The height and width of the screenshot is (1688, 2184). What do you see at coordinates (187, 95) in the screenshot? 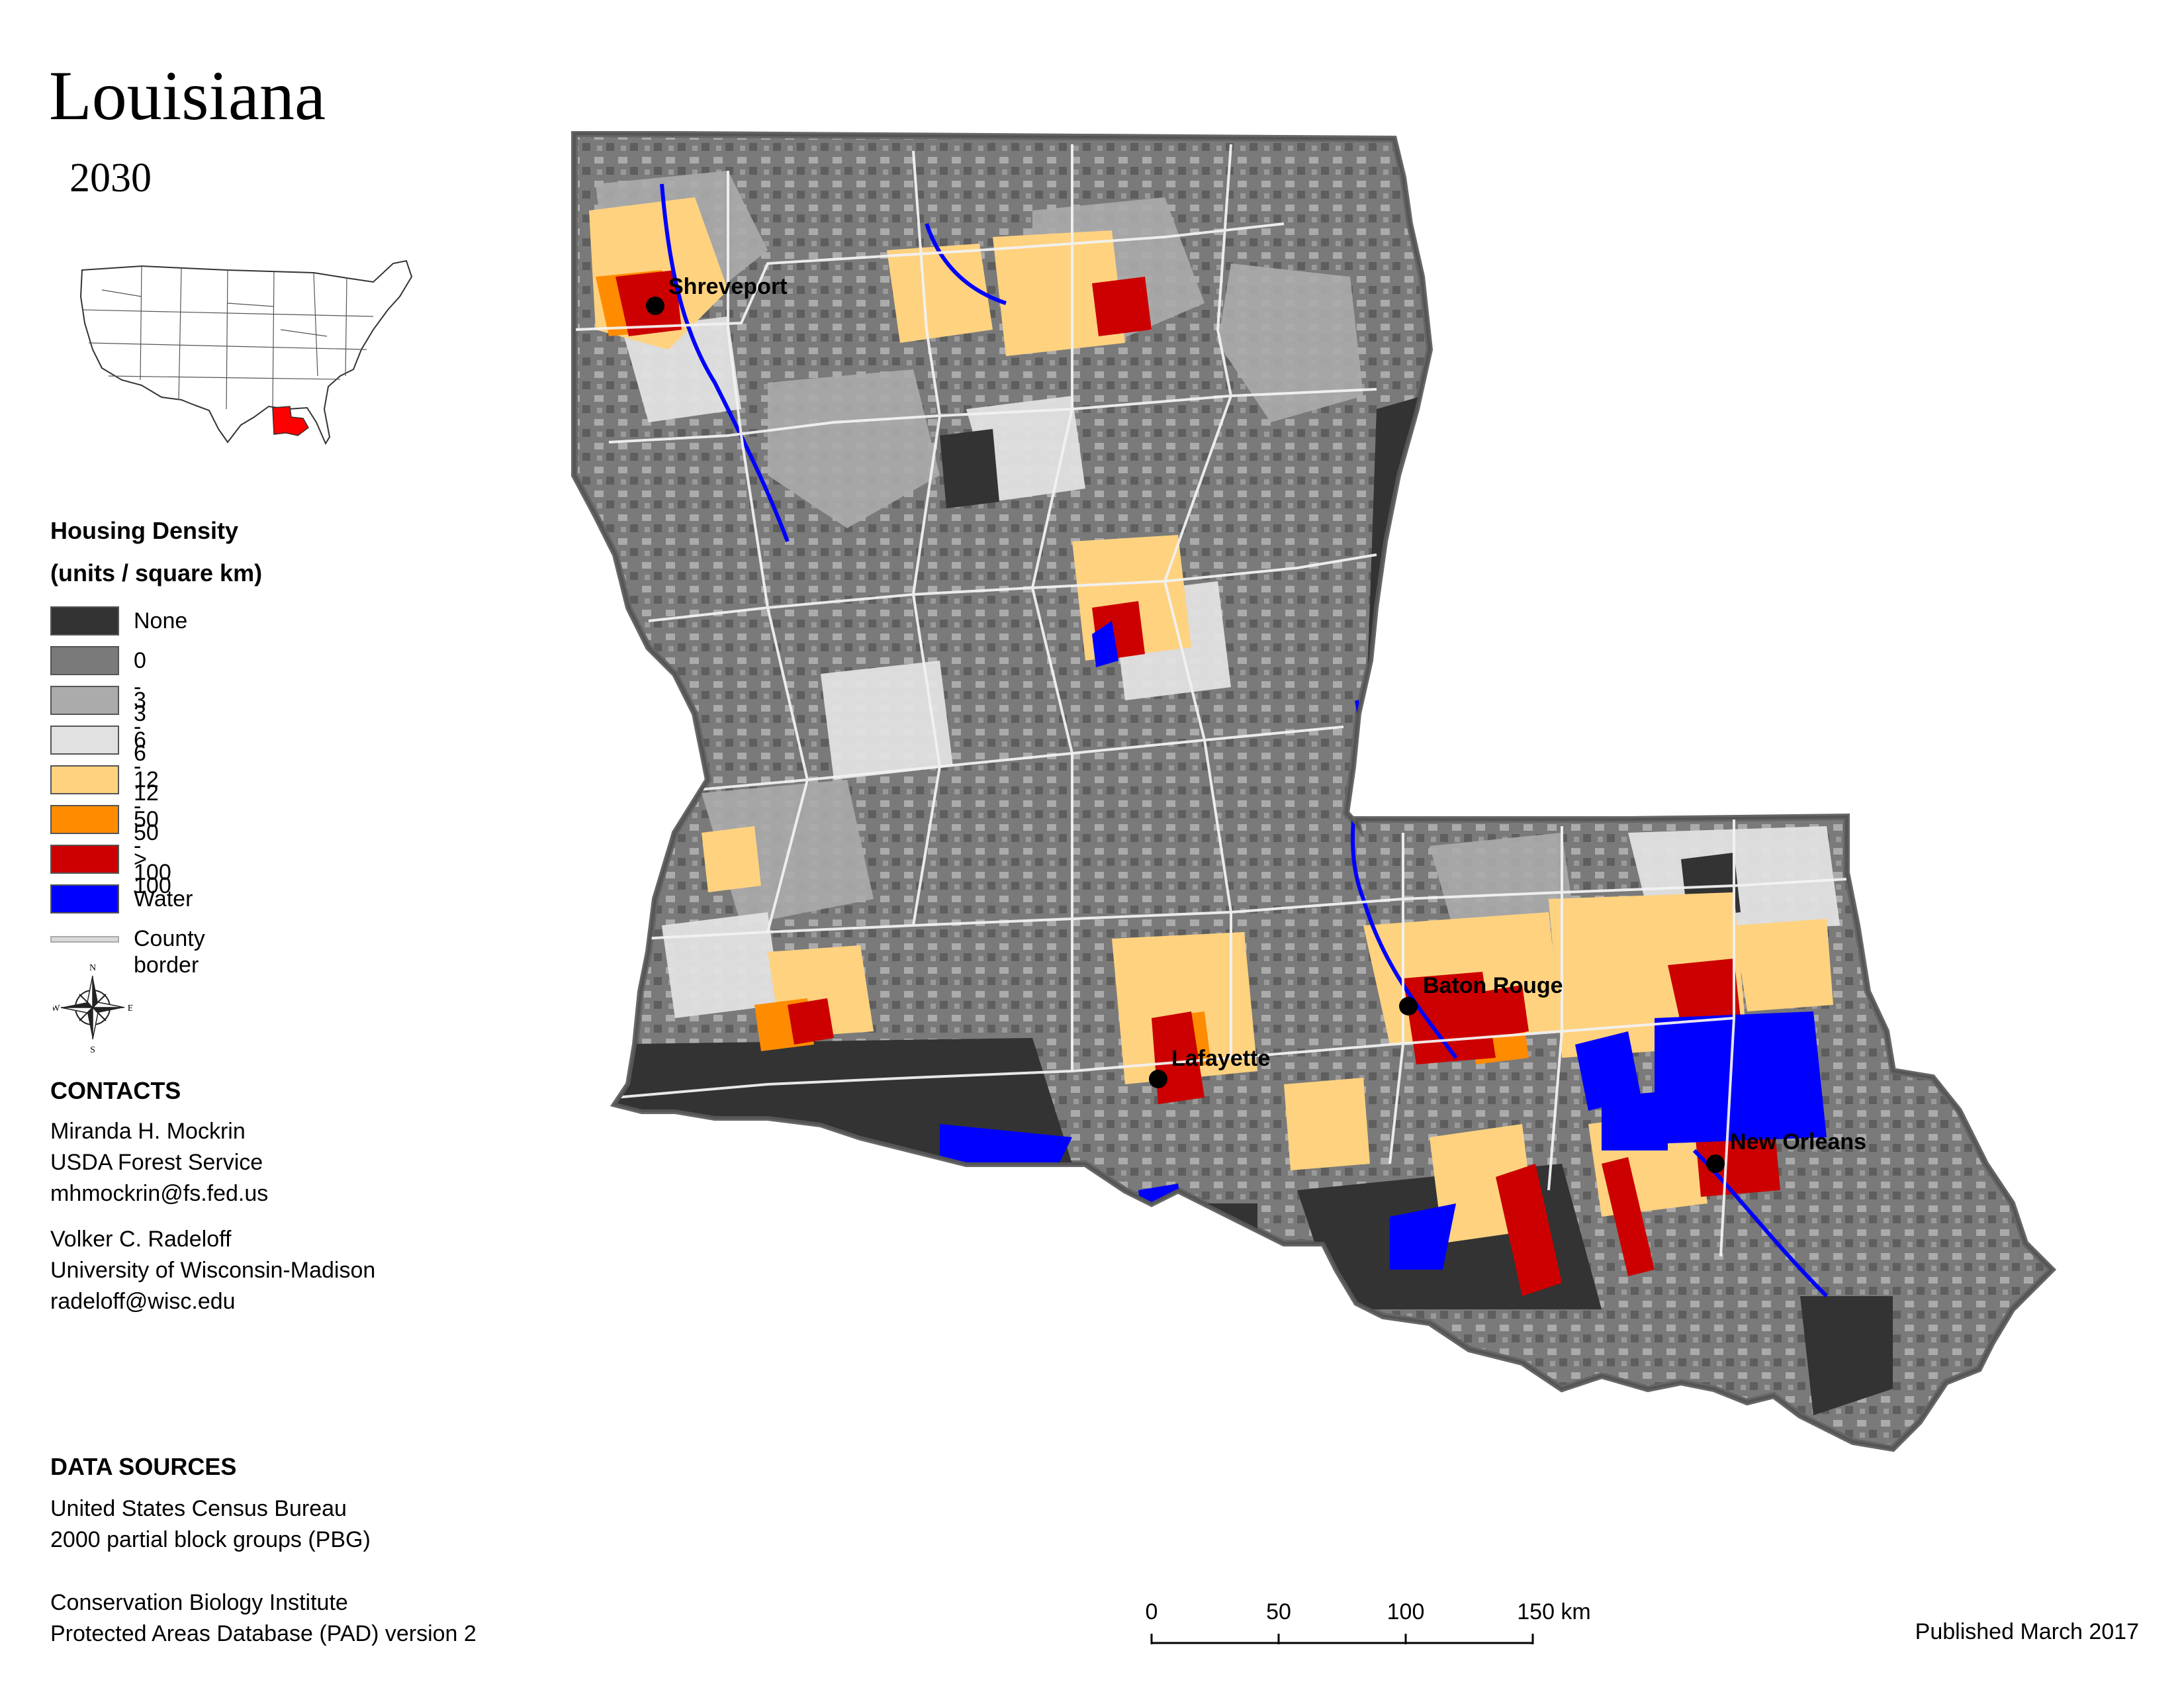
I see `map-title: Louisiana` at bounding box center [187, 95].